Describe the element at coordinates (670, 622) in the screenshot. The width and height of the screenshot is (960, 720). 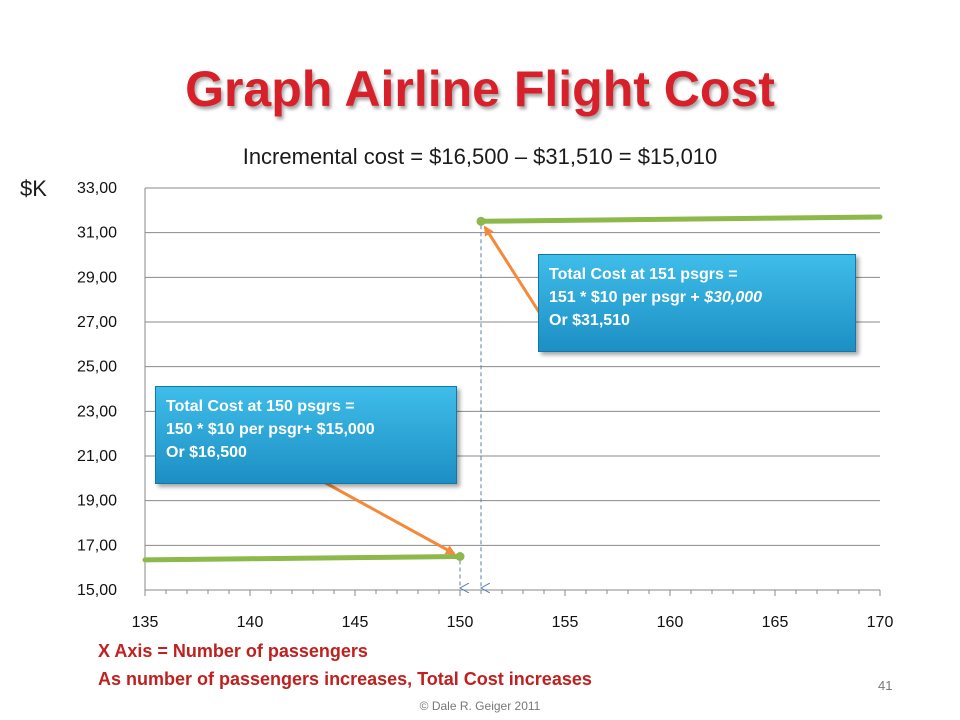
I see `x-tick-label: 160` at that location.